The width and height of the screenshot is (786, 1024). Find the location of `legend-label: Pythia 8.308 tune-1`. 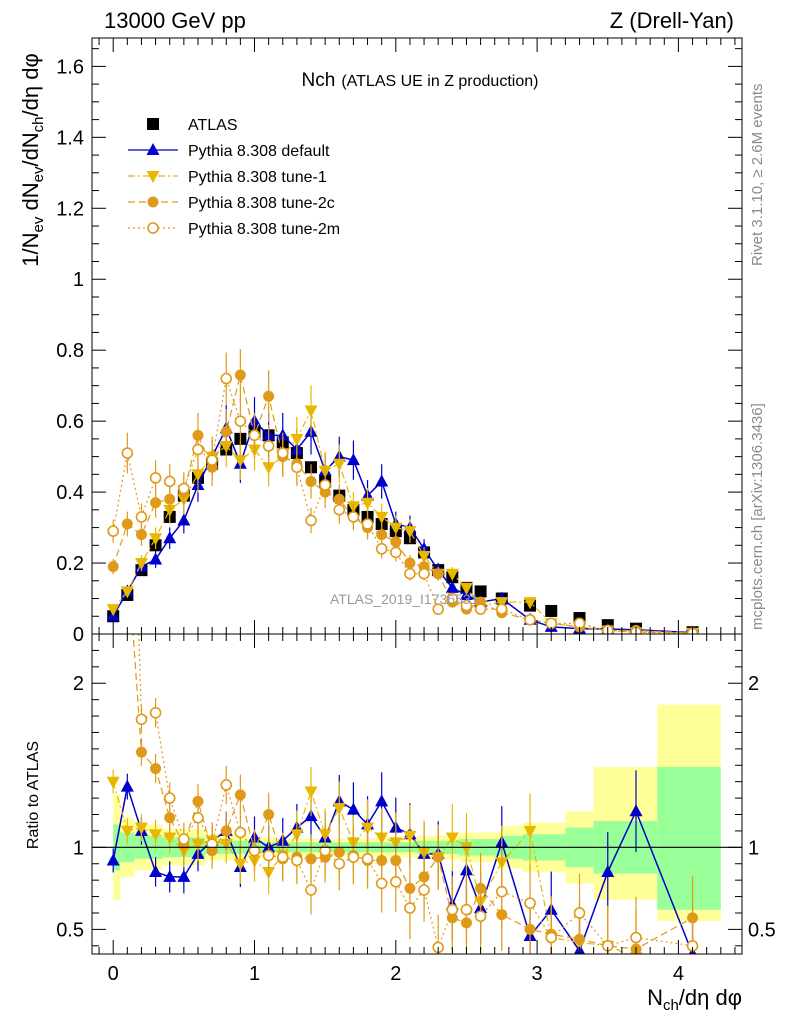

legend-label: Pythia 8.308 tune-1 is located at coordinates (257, 177).